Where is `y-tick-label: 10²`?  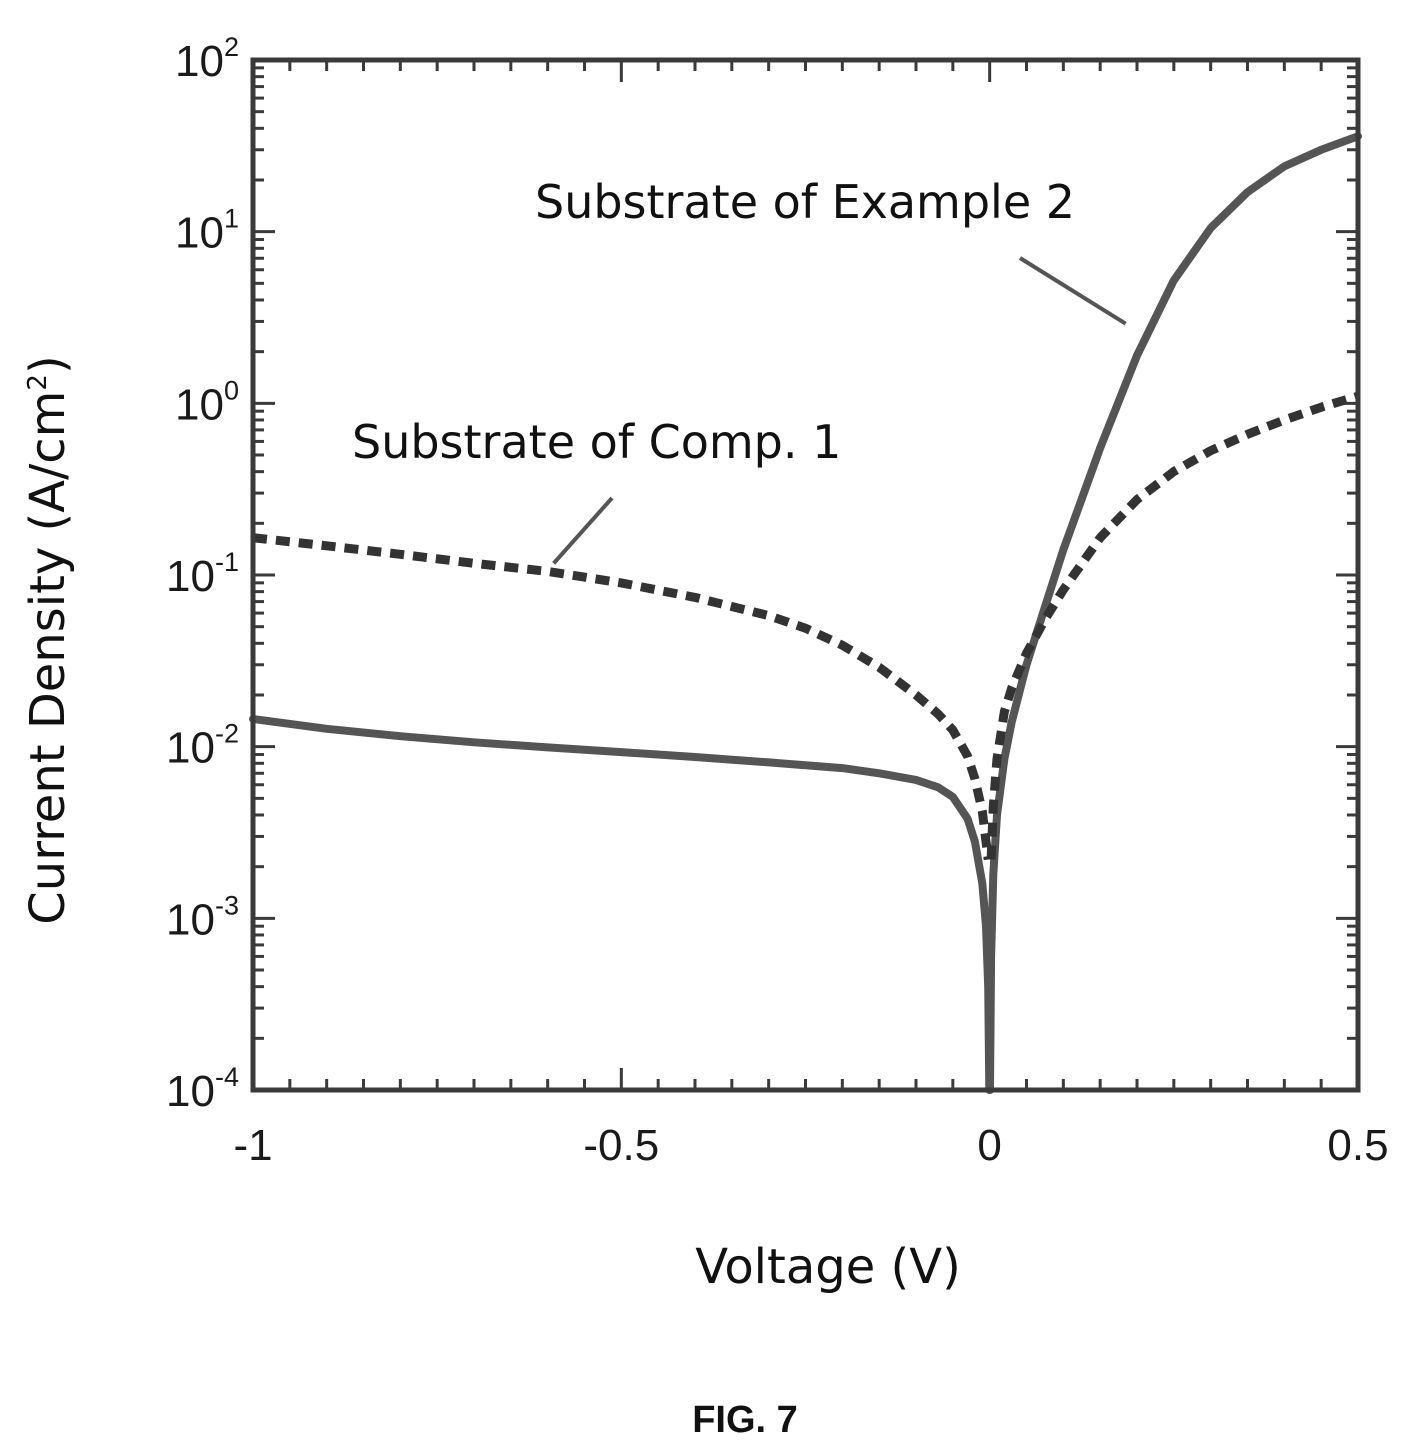
y-tick-label: 10² is located at coordinates (207, 59).